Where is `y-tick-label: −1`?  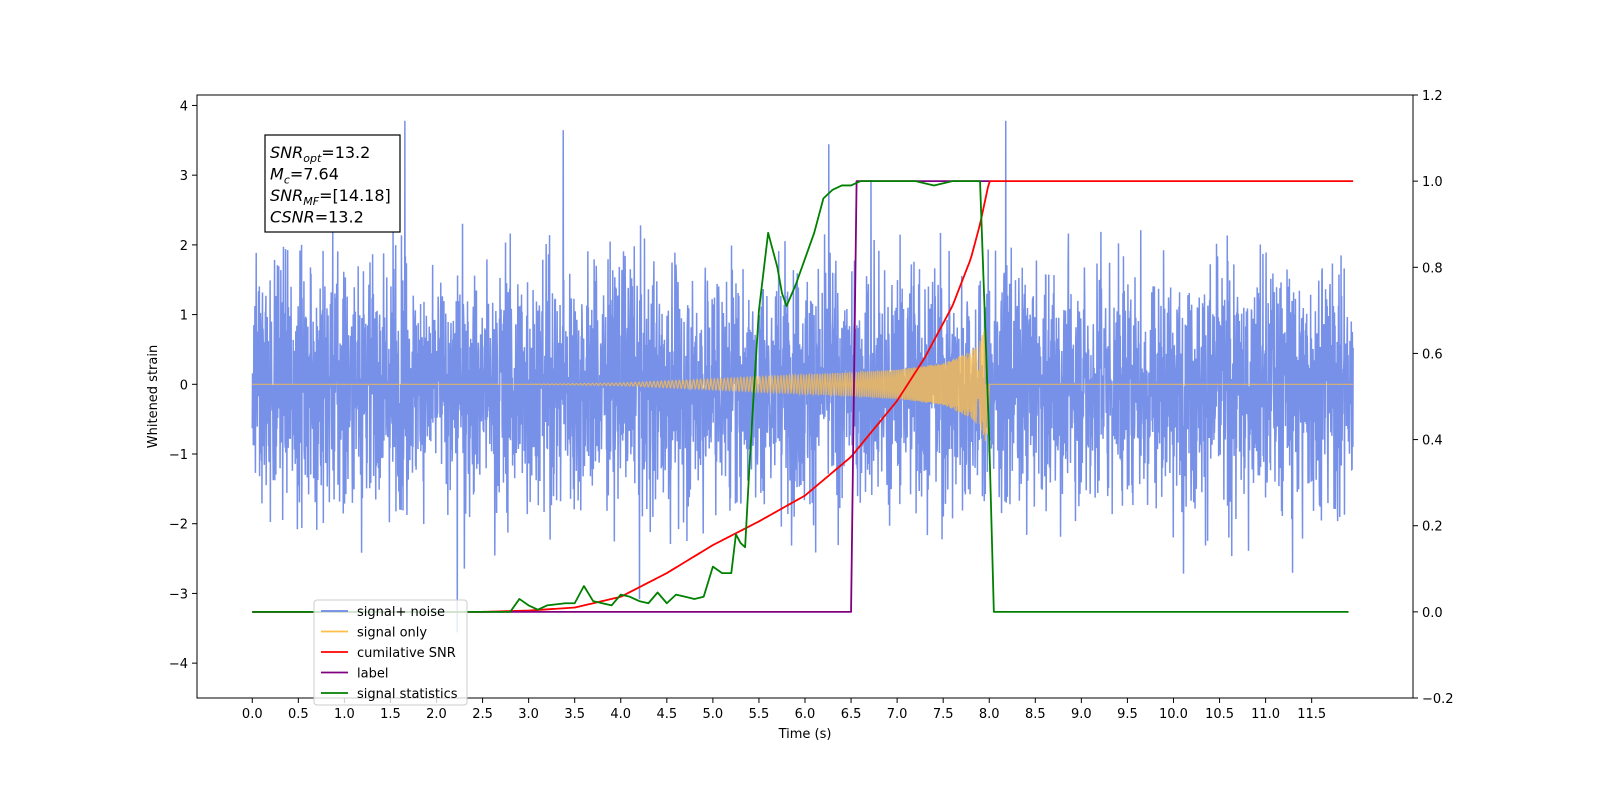
y-tick-label: −1 is located at coordinates (178, 455).